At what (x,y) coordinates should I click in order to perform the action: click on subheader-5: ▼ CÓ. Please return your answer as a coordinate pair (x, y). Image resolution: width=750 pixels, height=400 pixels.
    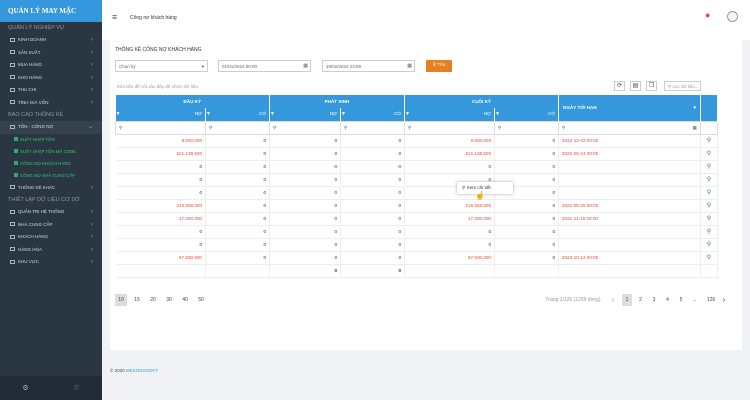
    Looking at the image, I should click on (526, 114).